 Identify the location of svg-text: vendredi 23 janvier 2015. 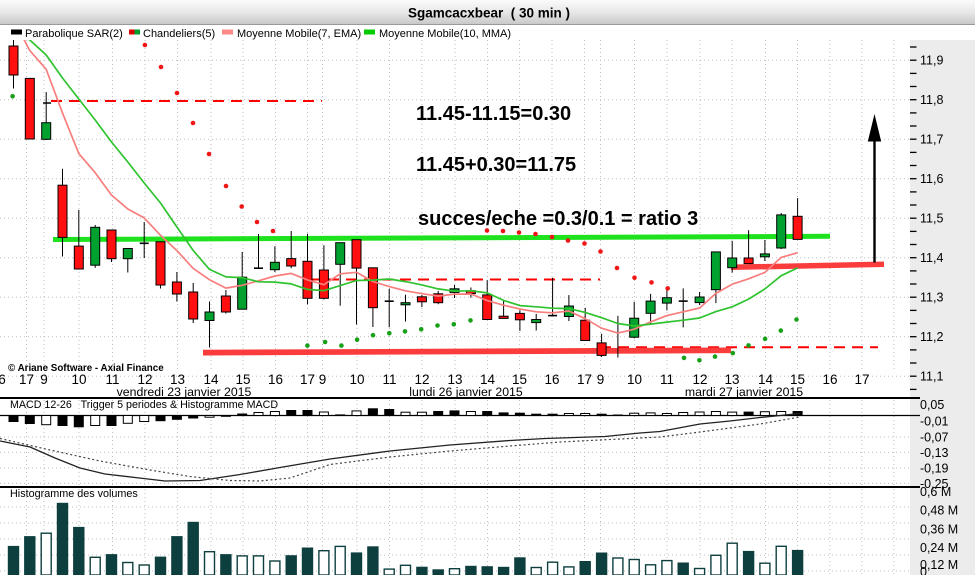
(184, 392).